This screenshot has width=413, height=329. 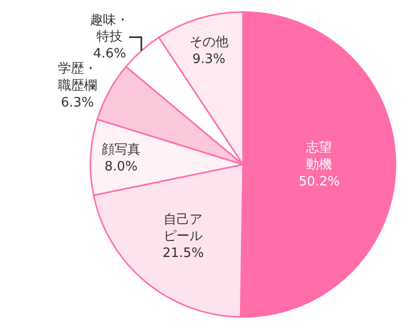 What do you see at coordinates (121, 167) in the screenshot?
I see `data-label: 8.0%` at bounding box center [121, 167].